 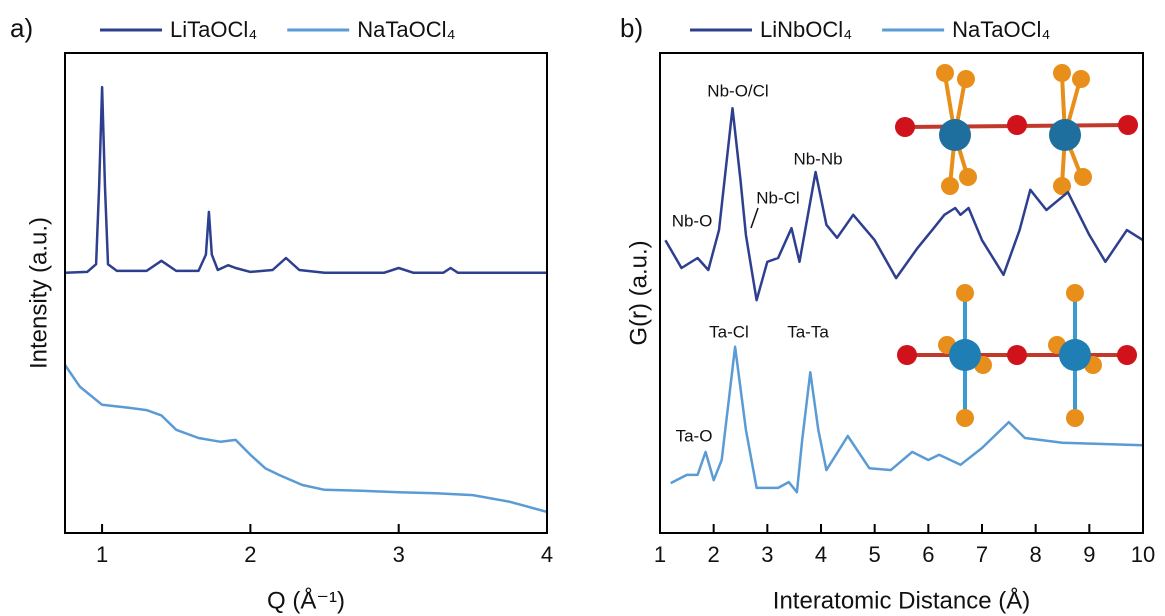 I want to click on annotation: Ta-Cl, so click(x=729, y=331).